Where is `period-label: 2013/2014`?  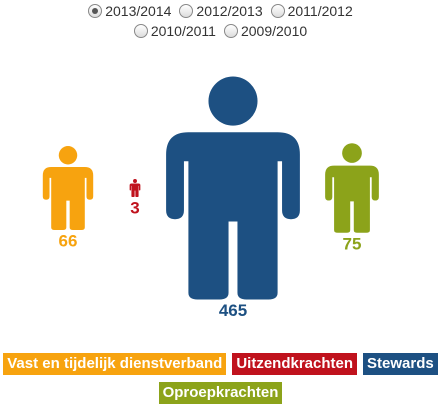
period-label: 2013/2014 is located at coordinates (138, 11).